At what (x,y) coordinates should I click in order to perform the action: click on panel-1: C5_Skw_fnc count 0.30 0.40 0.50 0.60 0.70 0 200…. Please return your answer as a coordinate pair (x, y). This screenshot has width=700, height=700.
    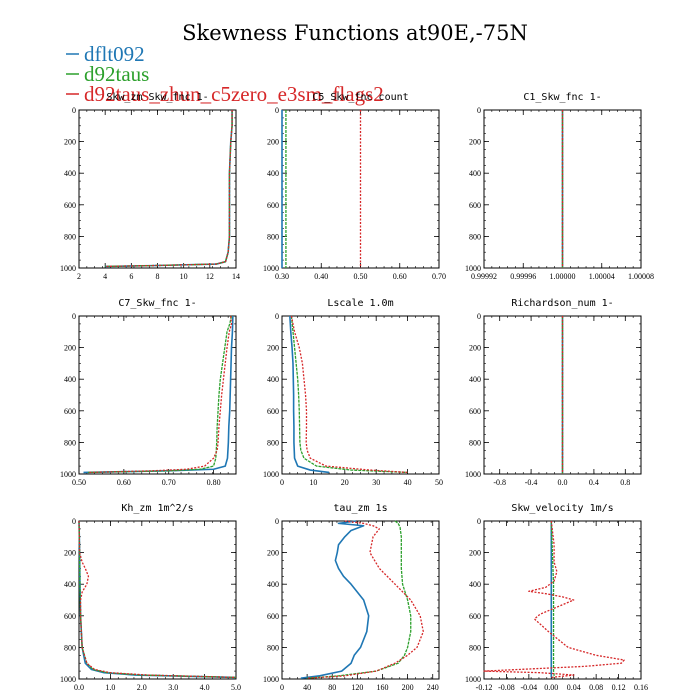
    Looking at the image, I should click on (354, 186).